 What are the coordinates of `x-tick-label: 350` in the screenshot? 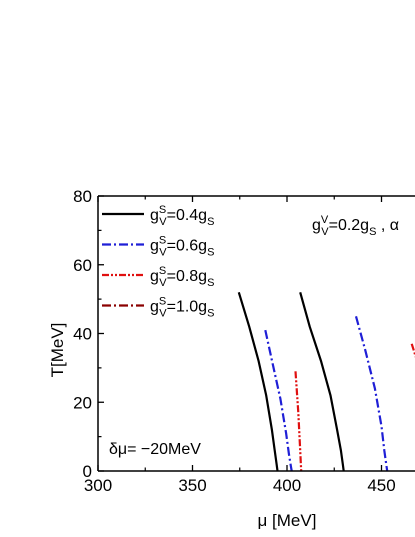 It's located at (192, 485).